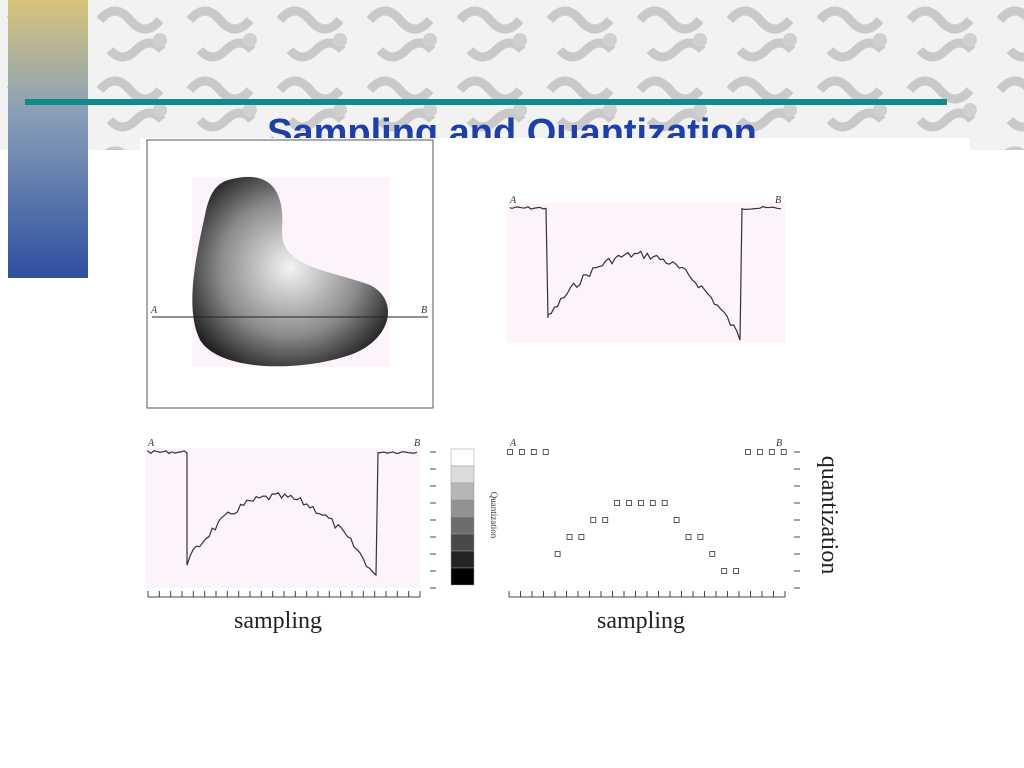 The image size is (1024, 768). Describe the element at coordinates (48, 139) in the screenshot. I see `side-ornament` at that location.